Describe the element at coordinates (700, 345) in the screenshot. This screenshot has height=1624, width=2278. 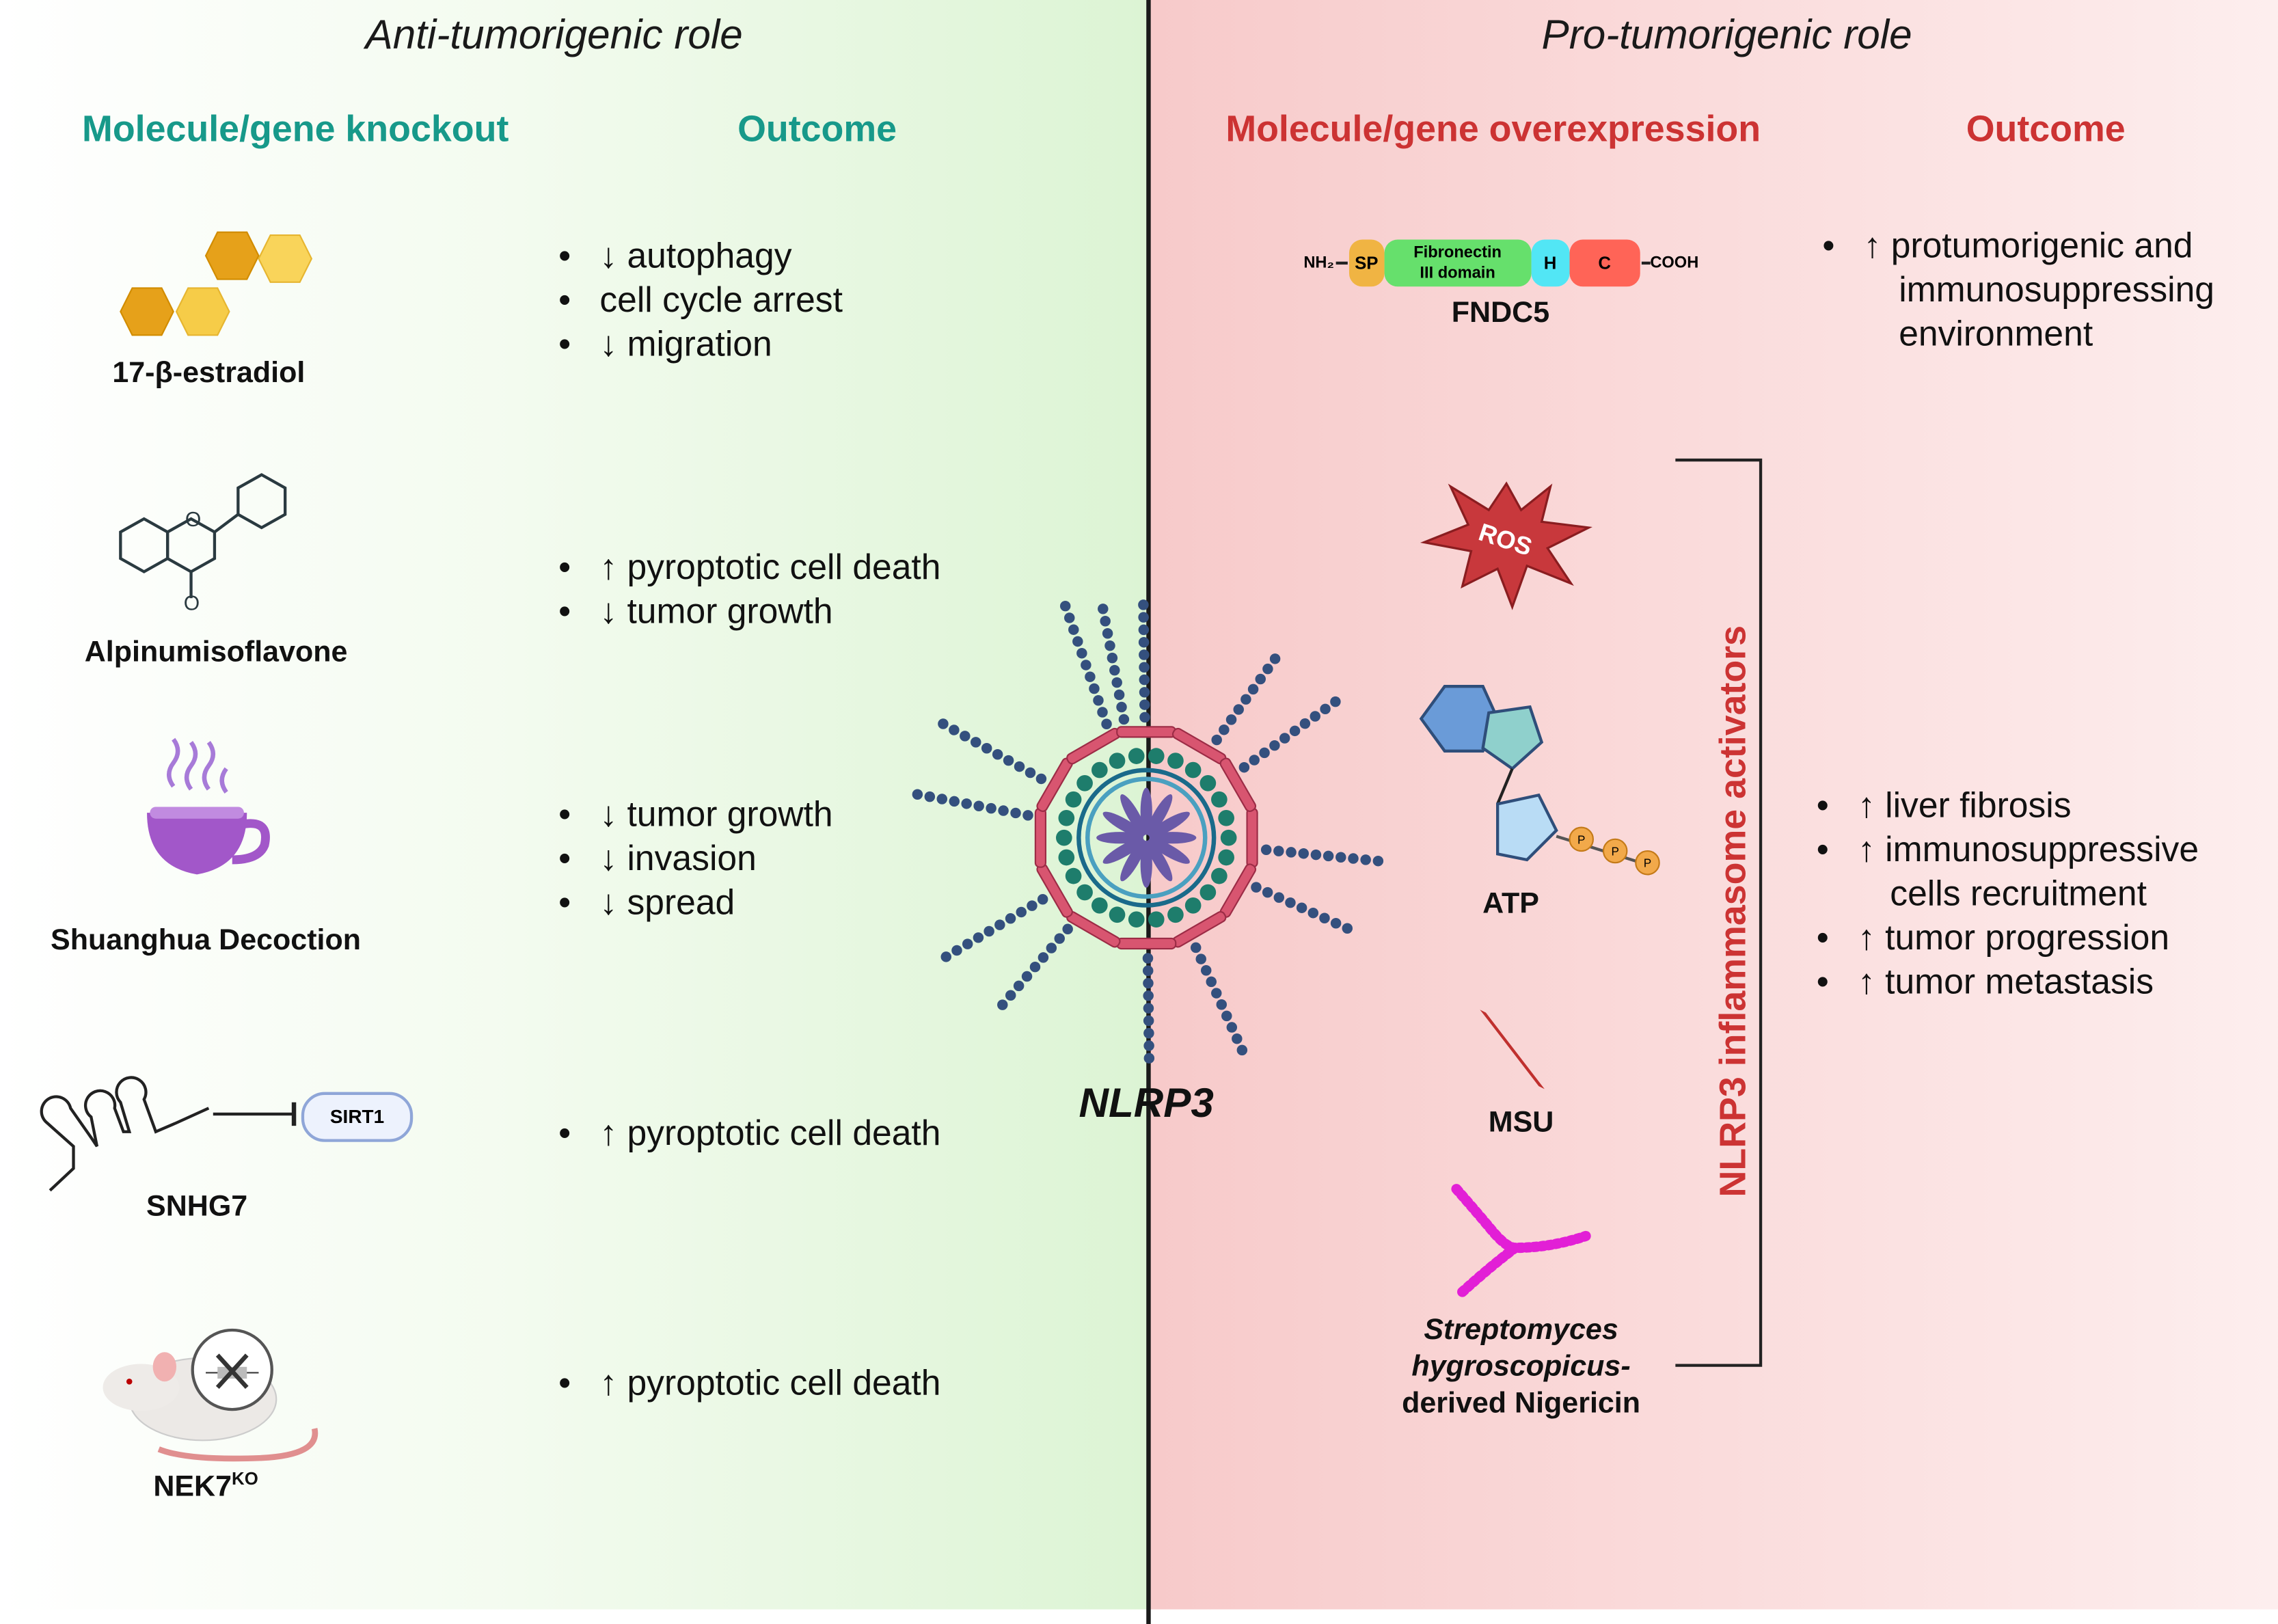
I see `outcome-item: ↓ migration` at that location.